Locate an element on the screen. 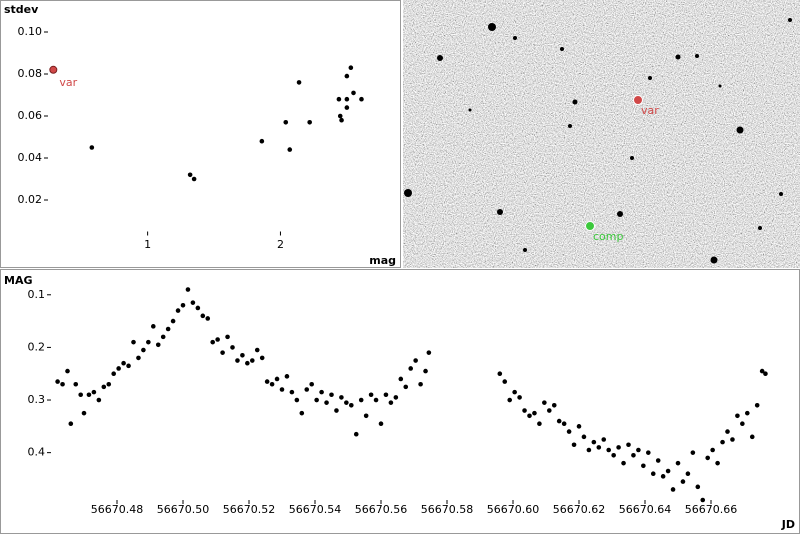  y-tick-label: 0.1 is located at coordinates (37, 294).